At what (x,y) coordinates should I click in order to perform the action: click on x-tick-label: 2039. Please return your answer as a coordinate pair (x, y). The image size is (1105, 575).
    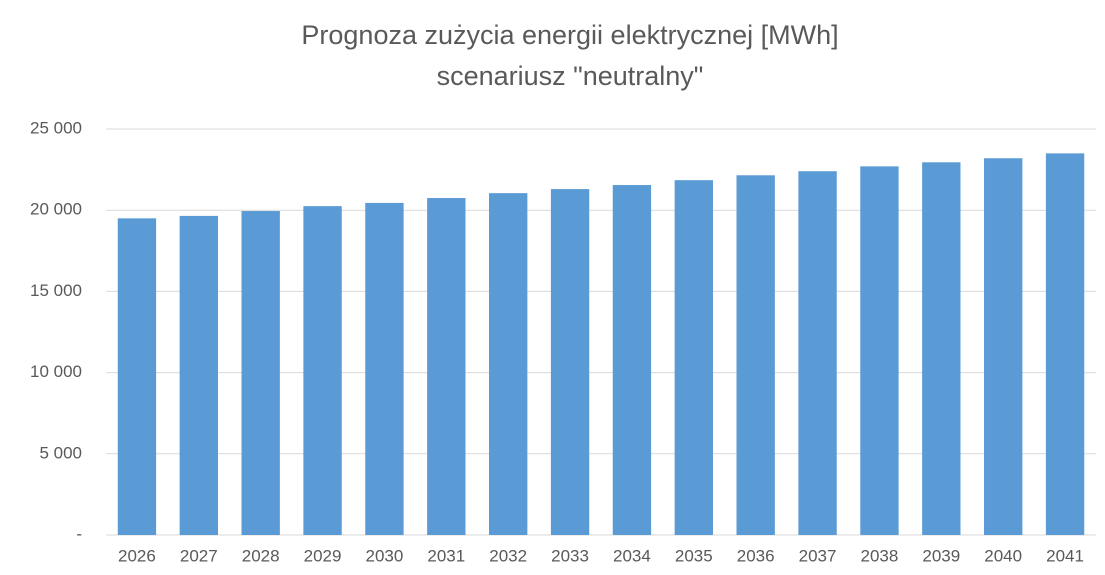
    Looking at the image, I should click on (941, 555).